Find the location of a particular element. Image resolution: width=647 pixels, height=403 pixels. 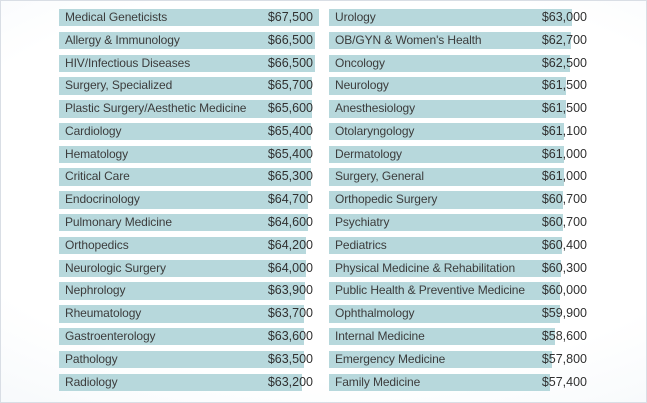

salary-row: Internal Medicine $58,600 is located at coordinates (458, 336).